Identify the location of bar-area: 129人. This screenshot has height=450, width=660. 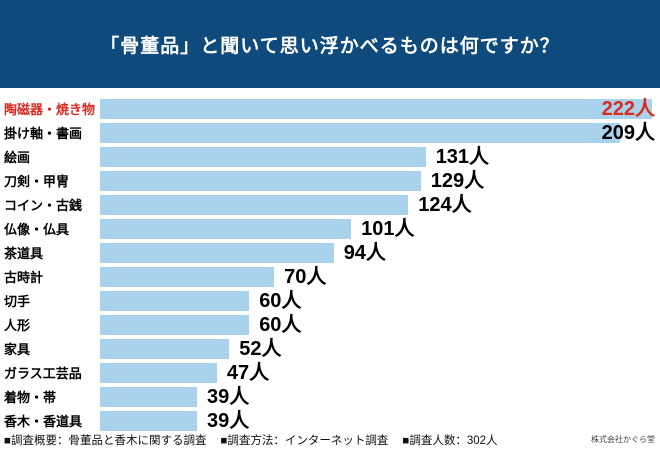
(380, 181).